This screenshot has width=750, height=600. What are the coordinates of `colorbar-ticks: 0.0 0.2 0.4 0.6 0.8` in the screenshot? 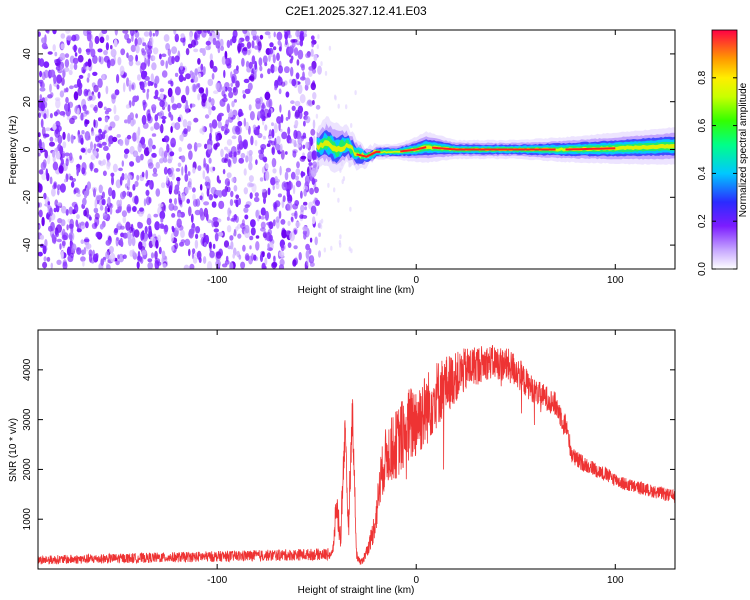 It's located at (717, 173).